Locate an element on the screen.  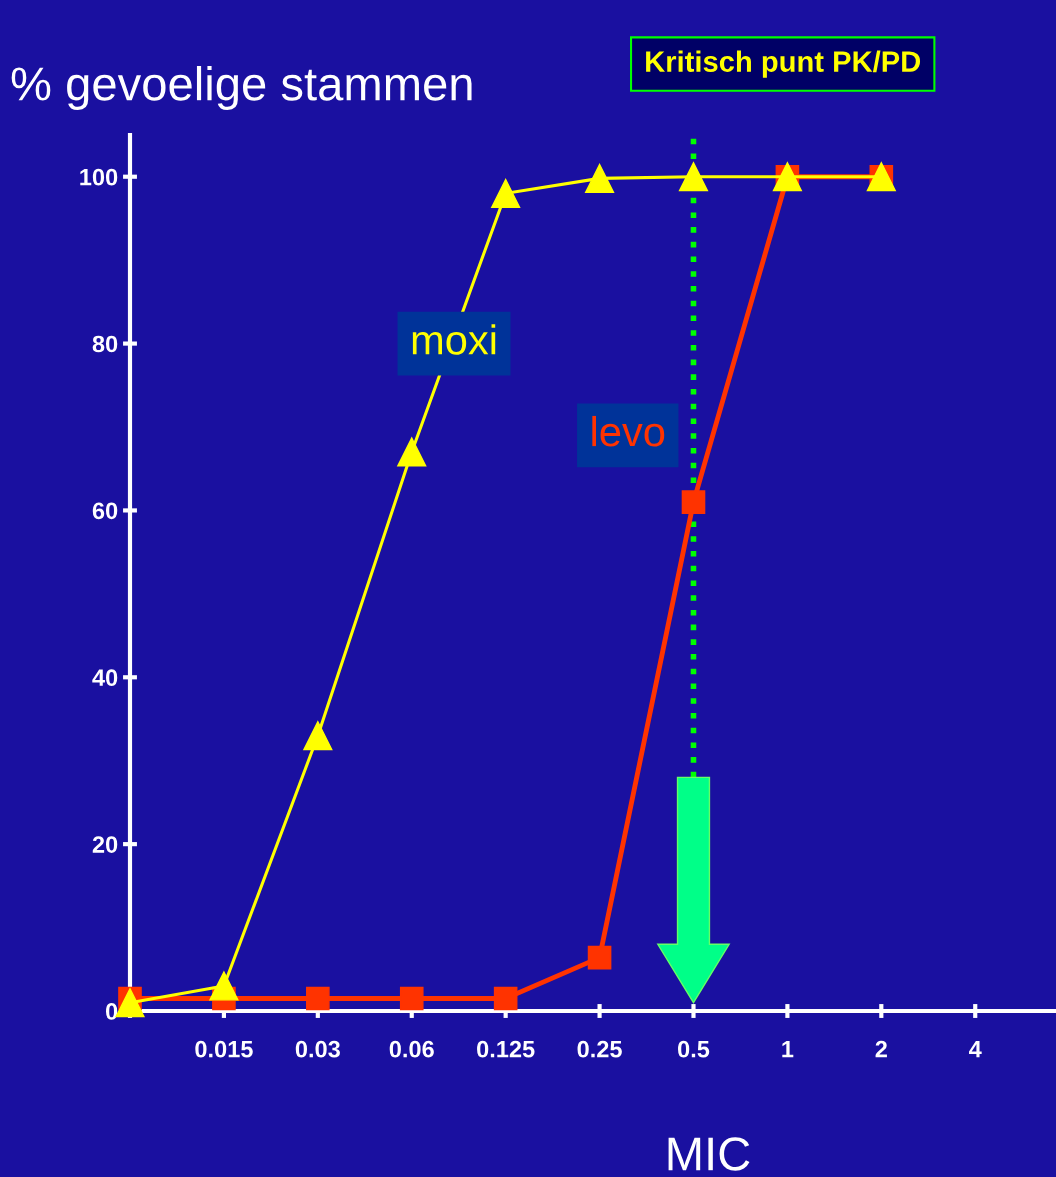
x-tick-label: 0.25 is located at coordinates (599, 1049).